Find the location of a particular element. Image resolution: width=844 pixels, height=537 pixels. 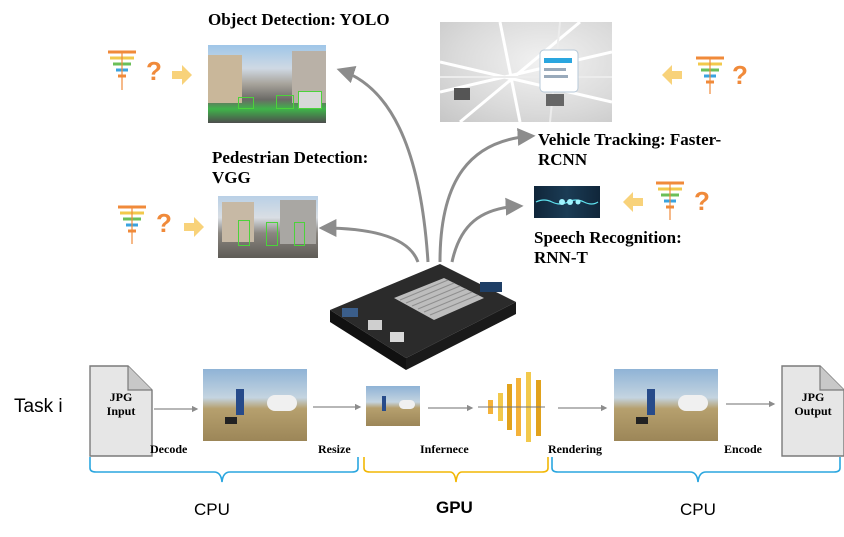

stage-inference-label: Infernece is located at coordinates (444, 449).